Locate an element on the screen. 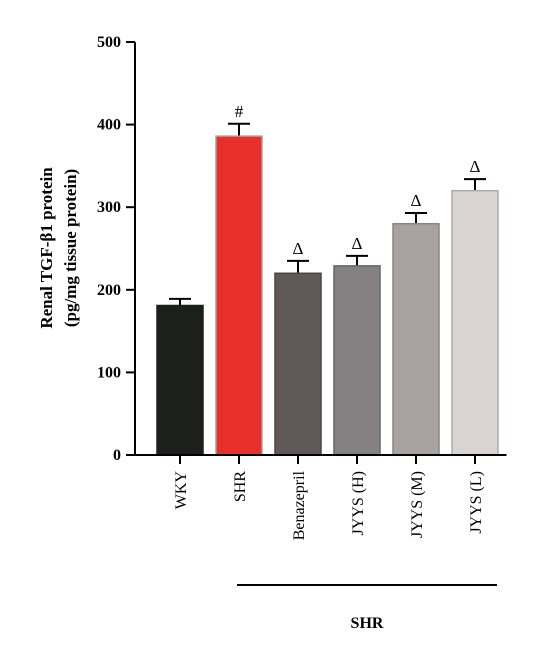 The image size is (538, 660). y-axis-title-line1: Renal TGF-β1 protein is located at coordinates (46, 248).